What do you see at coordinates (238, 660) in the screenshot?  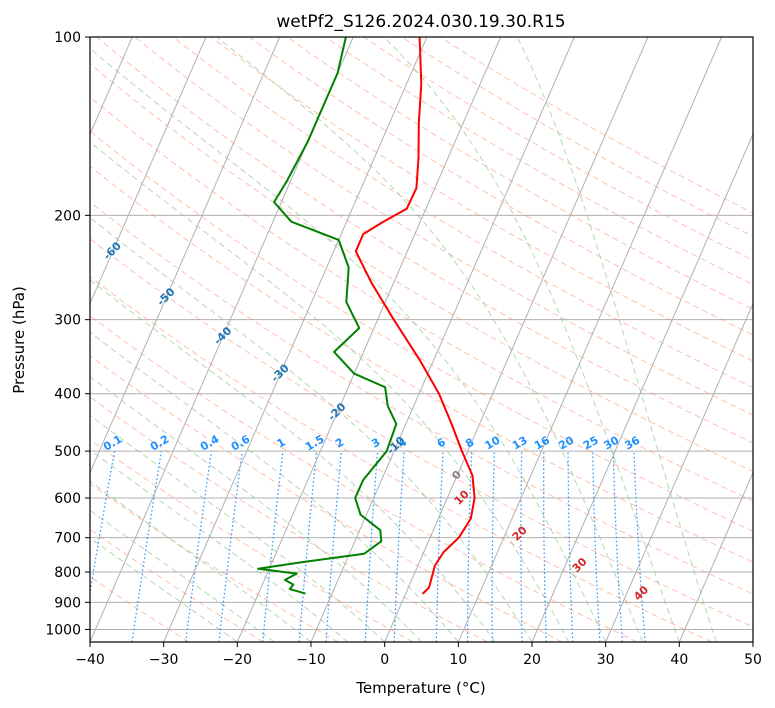 I see `x-tick-label: −20` at bounding box center [238, 660].